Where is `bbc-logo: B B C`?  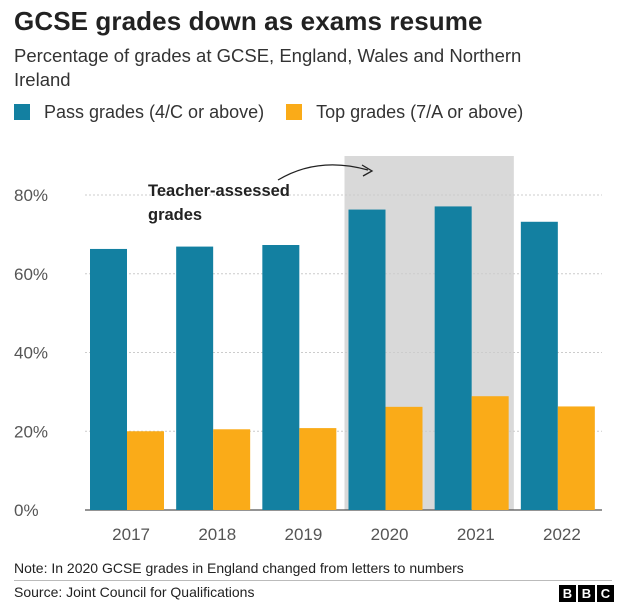 bbc-logo: B B C is located at coordinates (585, 593).